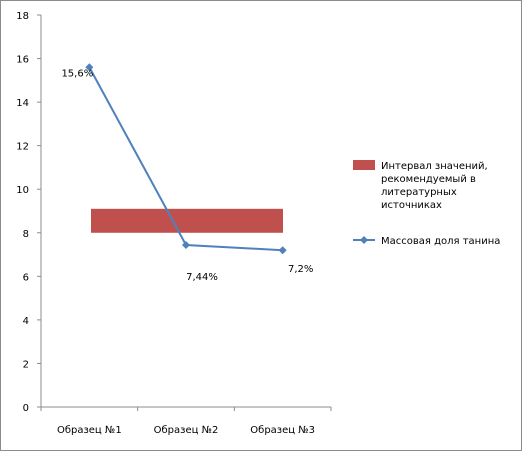  I want to click on legend-swatch-interval, so click(364, 165).